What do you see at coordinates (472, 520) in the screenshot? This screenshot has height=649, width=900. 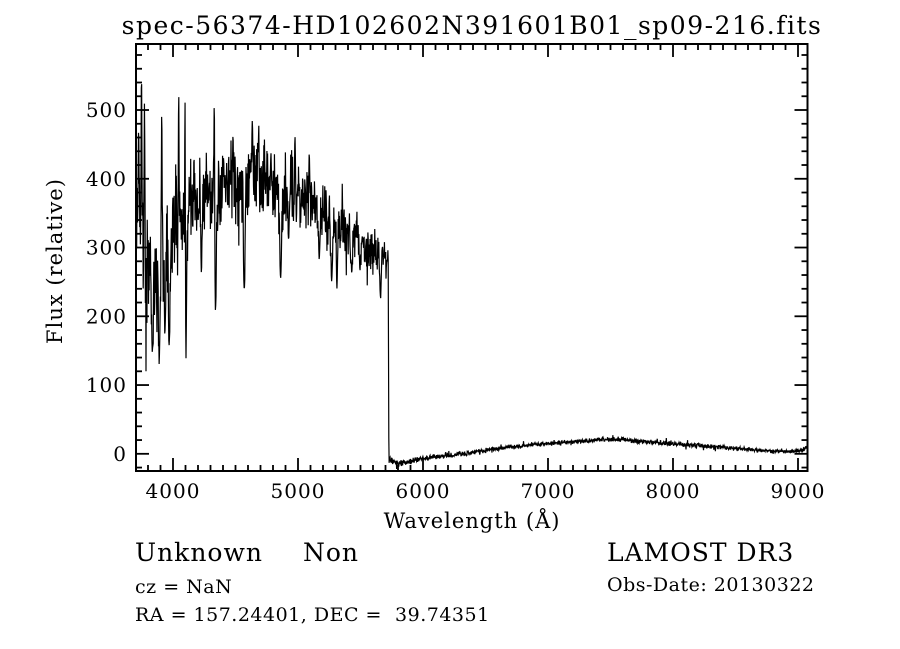 I see `x-axis-label: Wavelength (Å)` at bounding box center [472, 520].